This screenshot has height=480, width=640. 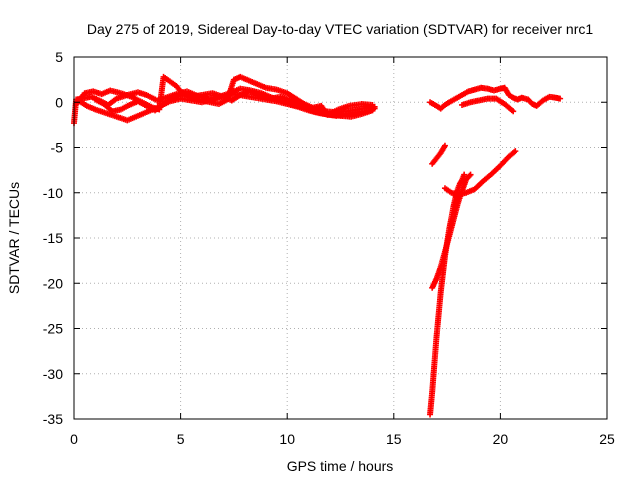 I want to click on y-tick-label: -20, so click(x=53, y=283).